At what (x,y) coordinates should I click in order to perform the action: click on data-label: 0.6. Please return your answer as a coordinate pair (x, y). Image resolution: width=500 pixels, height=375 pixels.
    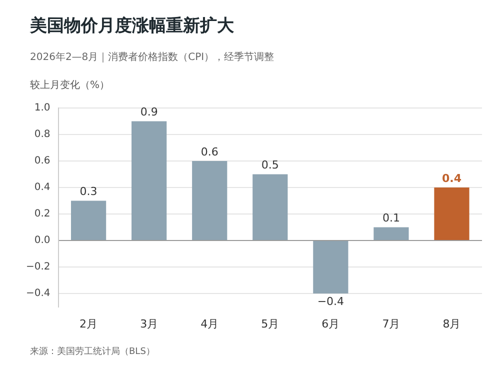
    Looking at the image, I should click on (209, 151).